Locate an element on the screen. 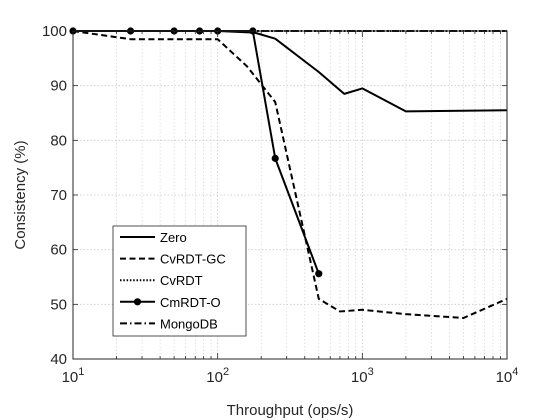 The image size is (560, 420). x-tick-exponent: 3 is located at coordinates (371, 372).